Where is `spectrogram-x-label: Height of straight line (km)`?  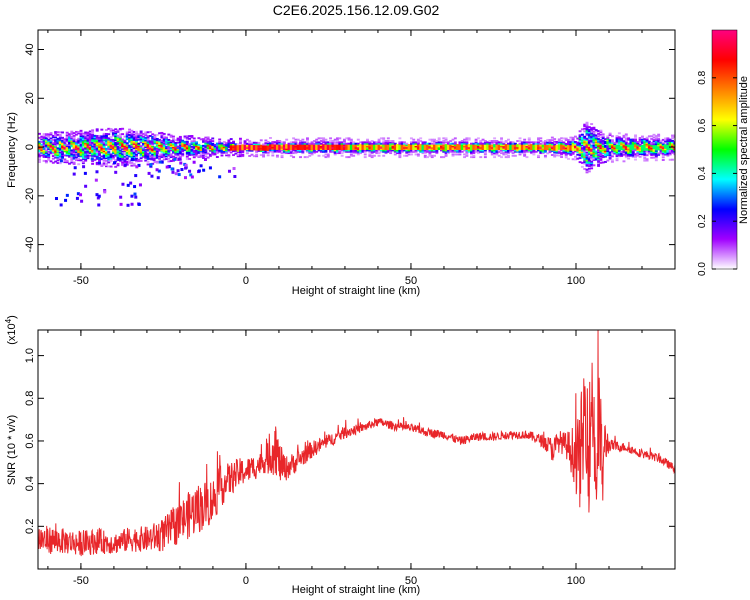
spectrogram-x-label: Height of straight line (km) is located at coordinates (356, 291).